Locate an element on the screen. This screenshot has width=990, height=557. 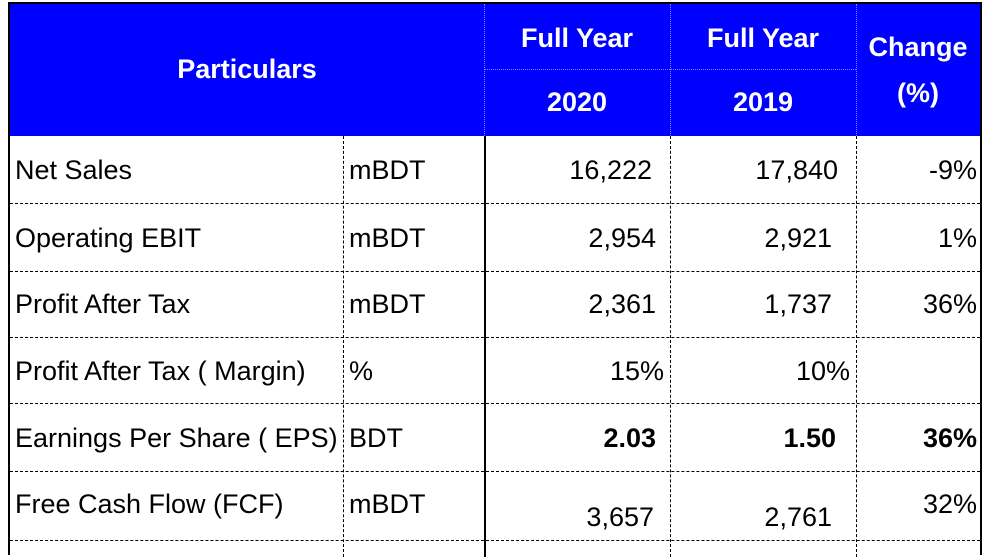
row-value-2020: 2,954 is located at coordinates (622, 238).